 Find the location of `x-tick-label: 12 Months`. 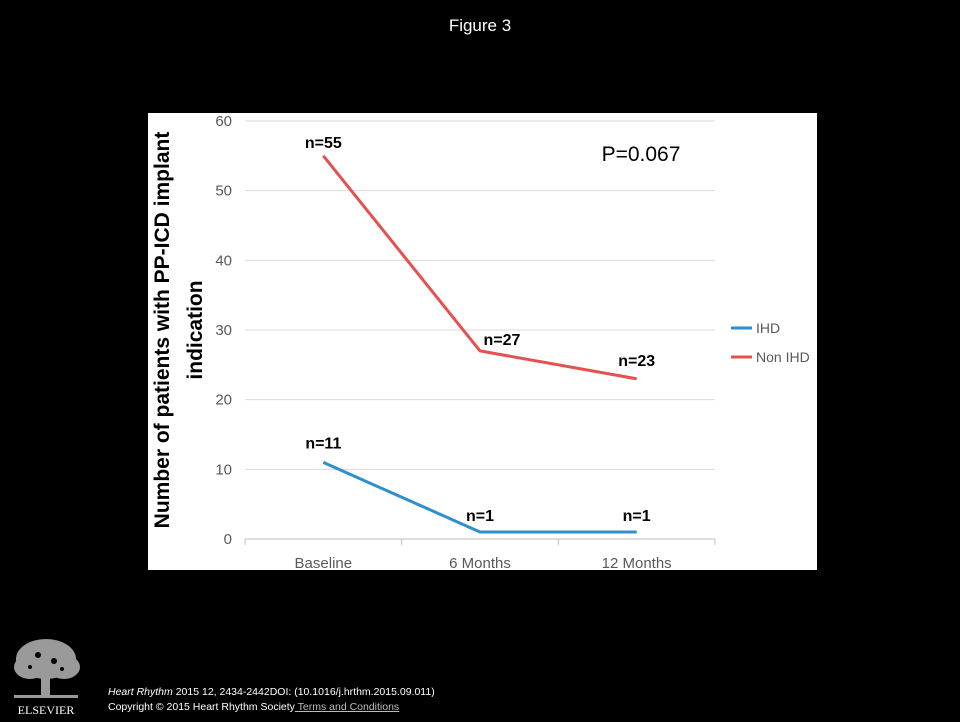

x-tick-label: 12 Months is located at coordinates (637, 562).